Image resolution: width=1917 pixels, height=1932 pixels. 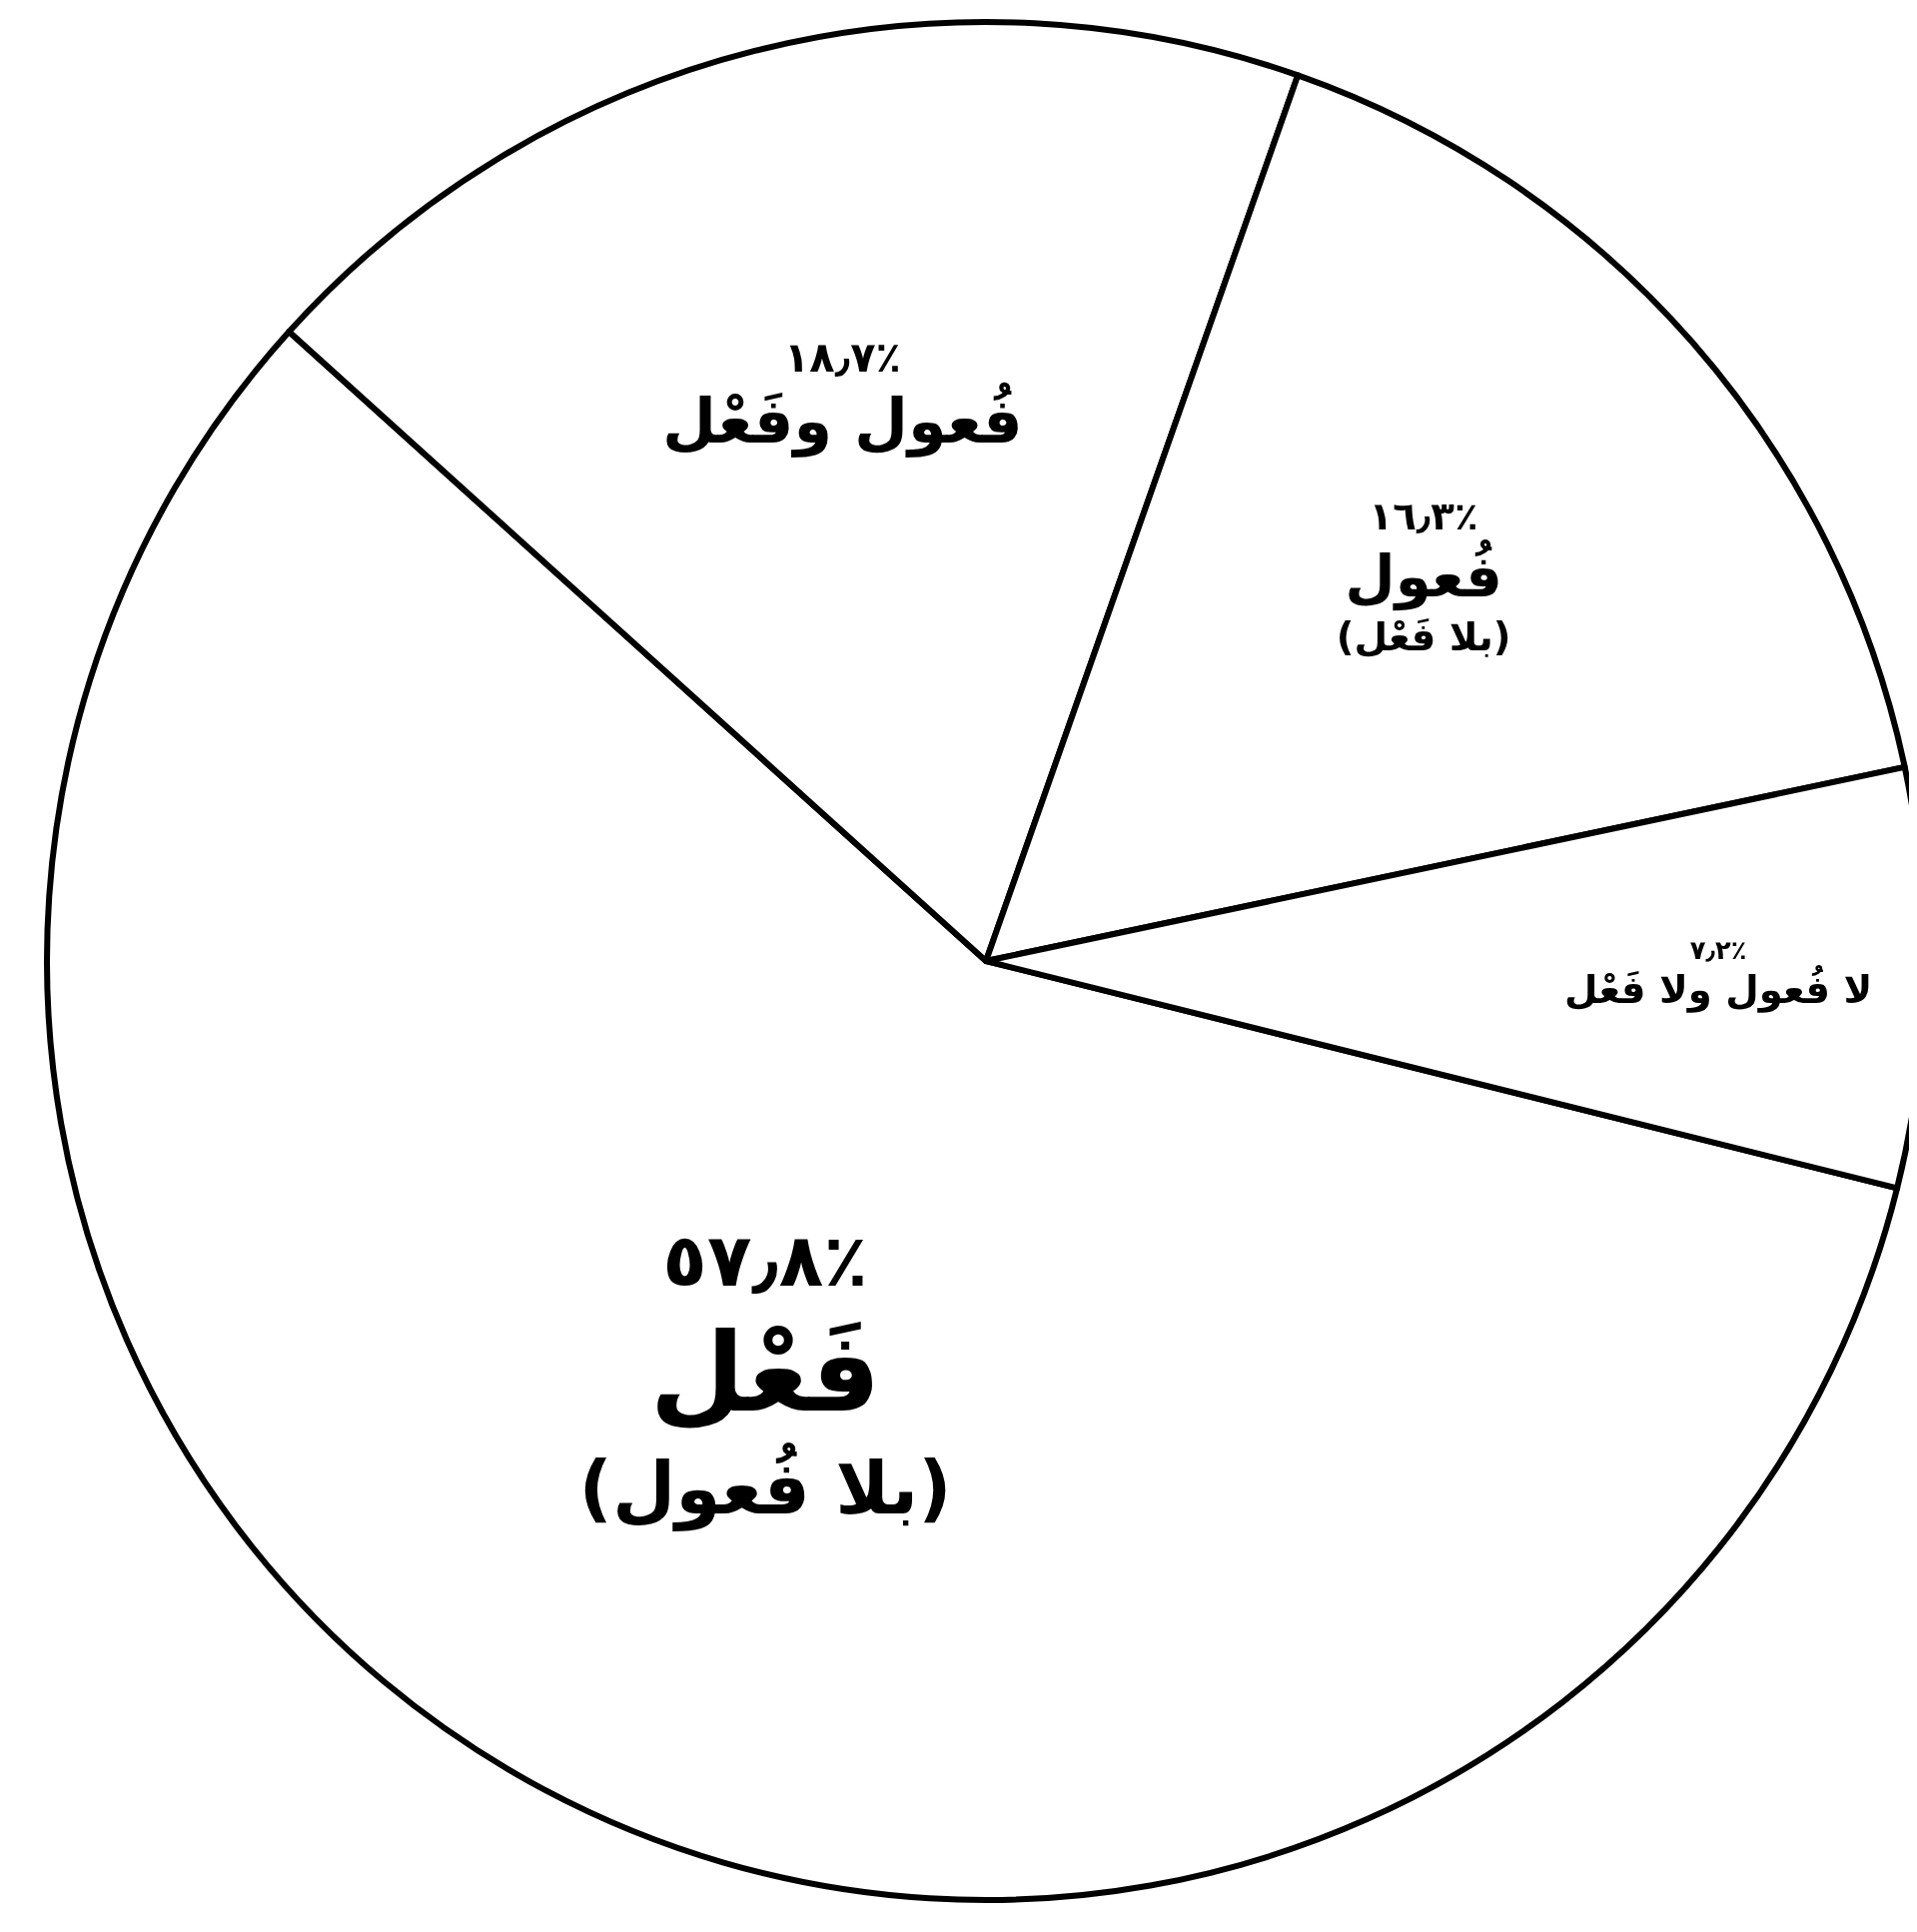 I want to click on slice-label: لا فُعول ولا فَعْل, so click(x=1718, y=989).